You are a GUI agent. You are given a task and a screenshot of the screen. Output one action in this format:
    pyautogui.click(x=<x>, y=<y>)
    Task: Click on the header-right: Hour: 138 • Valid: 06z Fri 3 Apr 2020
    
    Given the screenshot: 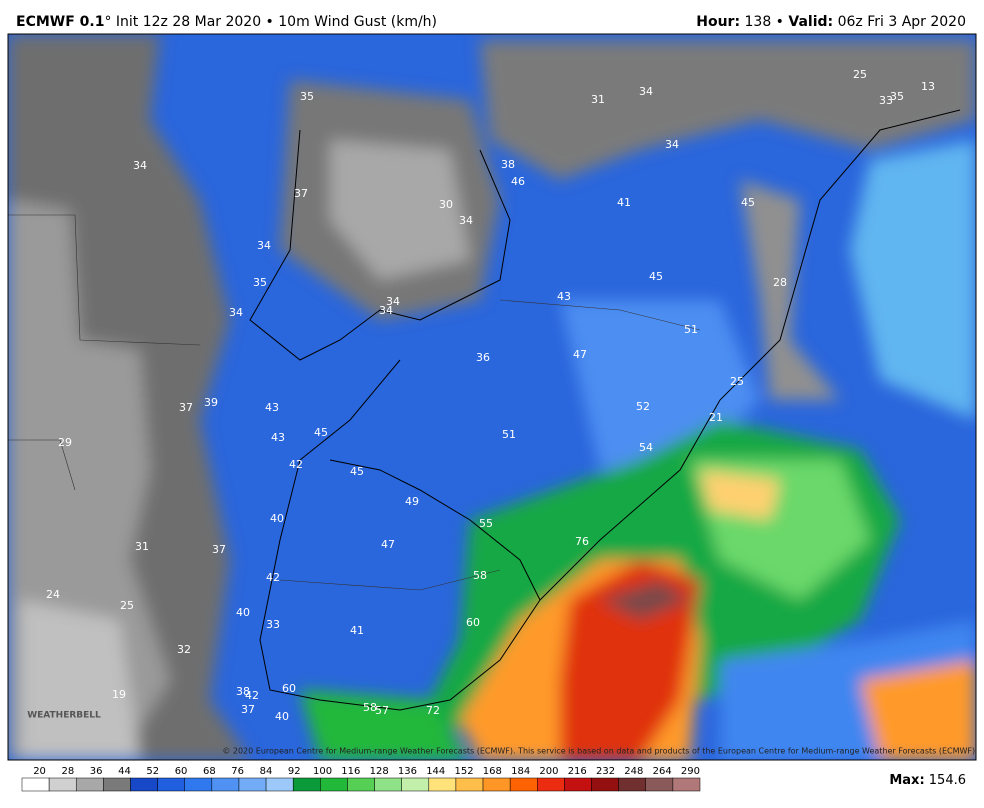 What is the action you would take?
    pyautogui.click(x=831, y=22)
    